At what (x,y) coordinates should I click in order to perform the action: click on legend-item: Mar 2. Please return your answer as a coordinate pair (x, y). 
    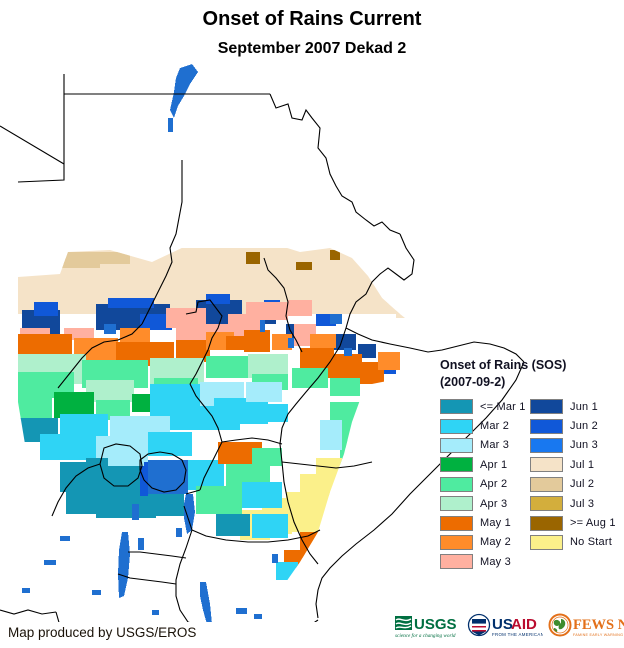
    Looking at the image, I should click on (485, 425).